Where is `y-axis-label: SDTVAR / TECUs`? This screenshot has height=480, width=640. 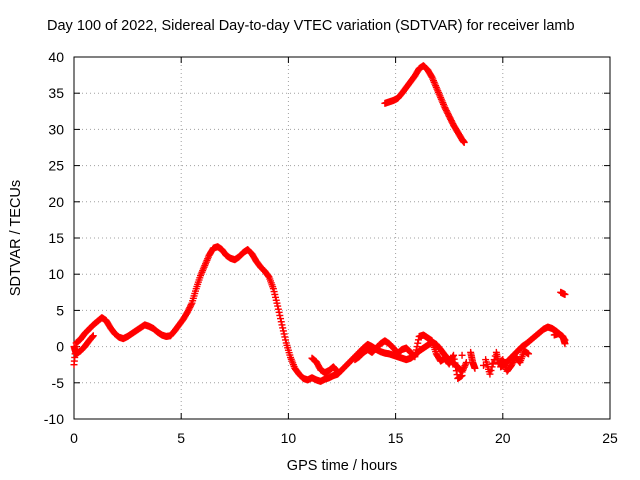 y-axis-label: SDTVAR / TECUs is located at coordinates (16, 238).